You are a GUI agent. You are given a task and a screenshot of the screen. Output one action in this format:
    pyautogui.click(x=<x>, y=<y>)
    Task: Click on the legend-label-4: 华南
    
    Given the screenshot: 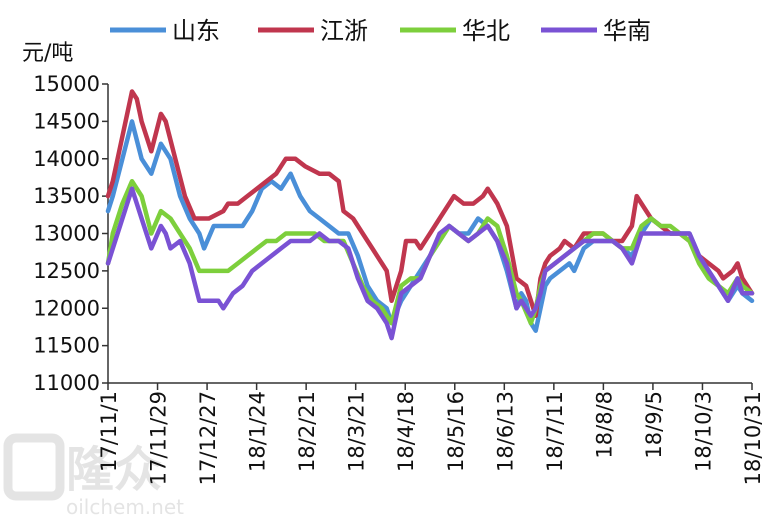 What is the action you would take?
    pyautogui.click(x=627, y=31)
    